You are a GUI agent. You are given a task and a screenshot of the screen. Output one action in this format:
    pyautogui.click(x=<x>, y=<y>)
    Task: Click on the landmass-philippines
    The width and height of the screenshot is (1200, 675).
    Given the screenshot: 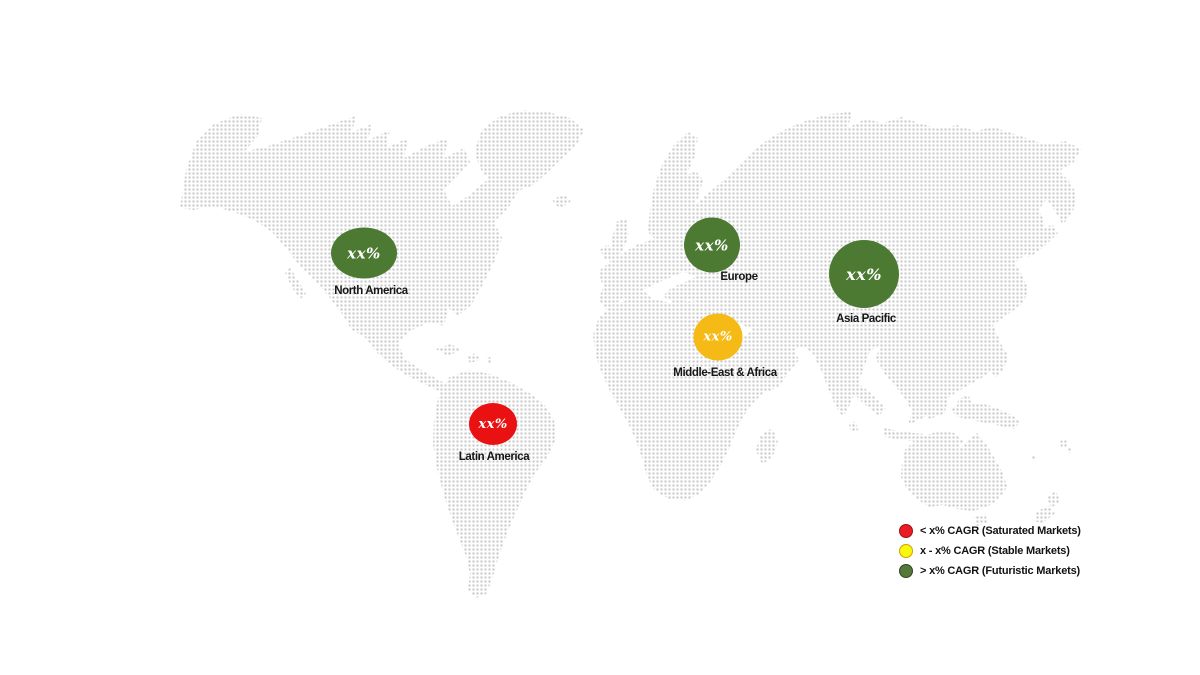 What is the action you would take?
    pyautogui.click(x=999, y=362)
    